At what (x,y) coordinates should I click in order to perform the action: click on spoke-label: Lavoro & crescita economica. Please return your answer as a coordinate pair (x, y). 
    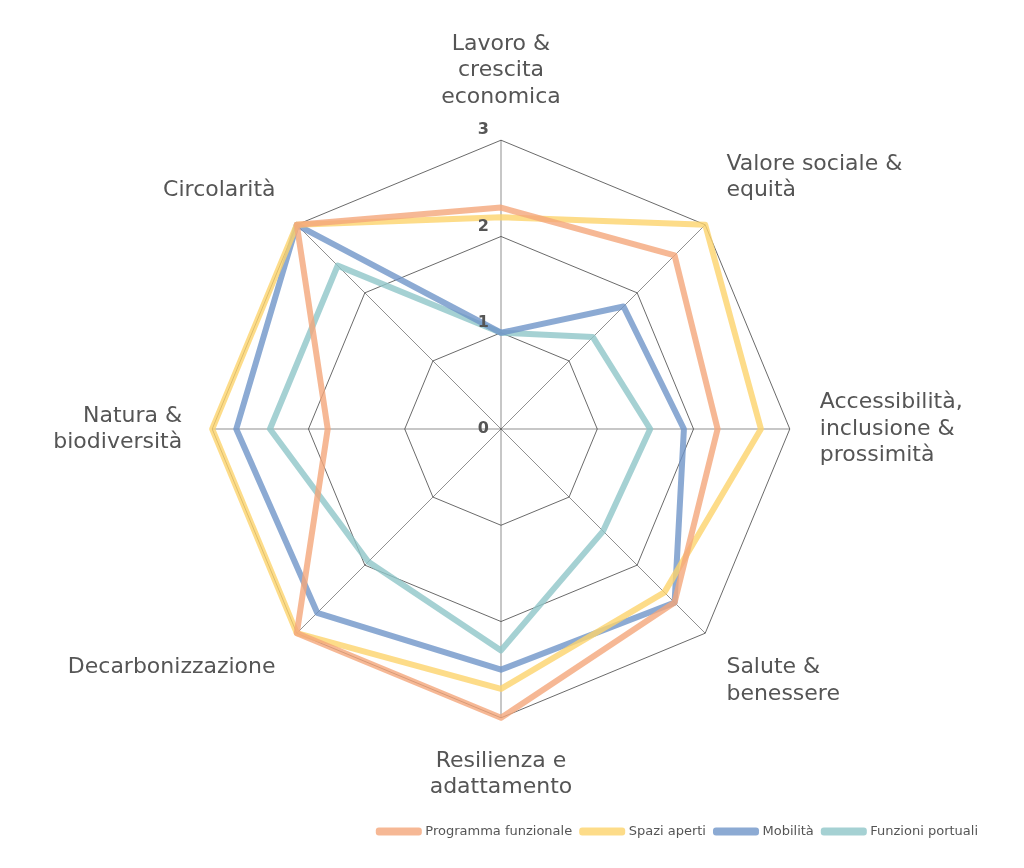
    Looking at the image, I should click on (501, 68).